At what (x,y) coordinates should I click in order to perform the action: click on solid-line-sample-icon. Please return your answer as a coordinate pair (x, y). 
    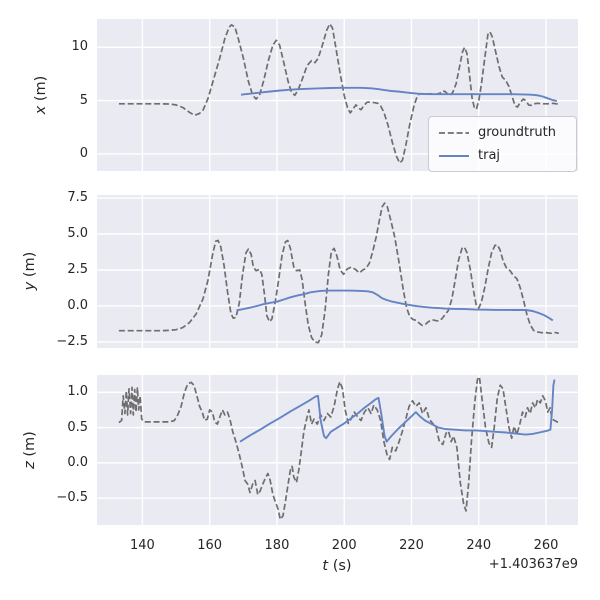
    Looking at the image, I should click on (454, 155).